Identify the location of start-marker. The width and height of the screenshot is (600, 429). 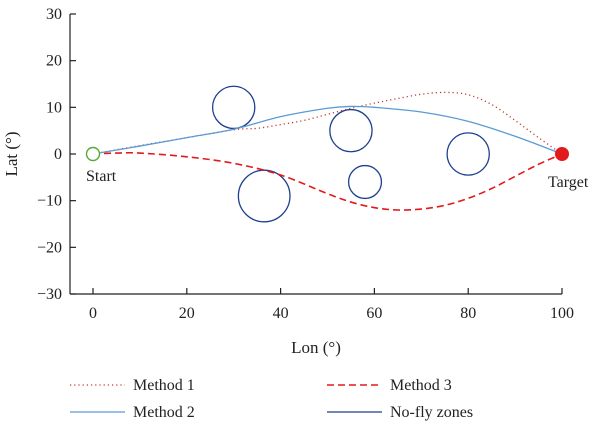
(93, 154).